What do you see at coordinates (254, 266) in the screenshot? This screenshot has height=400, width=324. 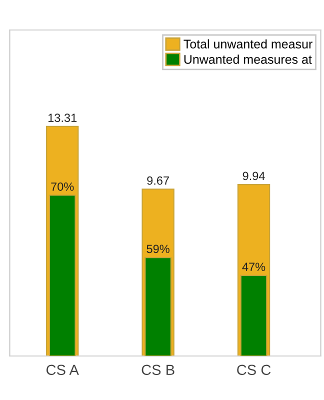 I see `annotation: 47%` at bounding box center [254, 266].